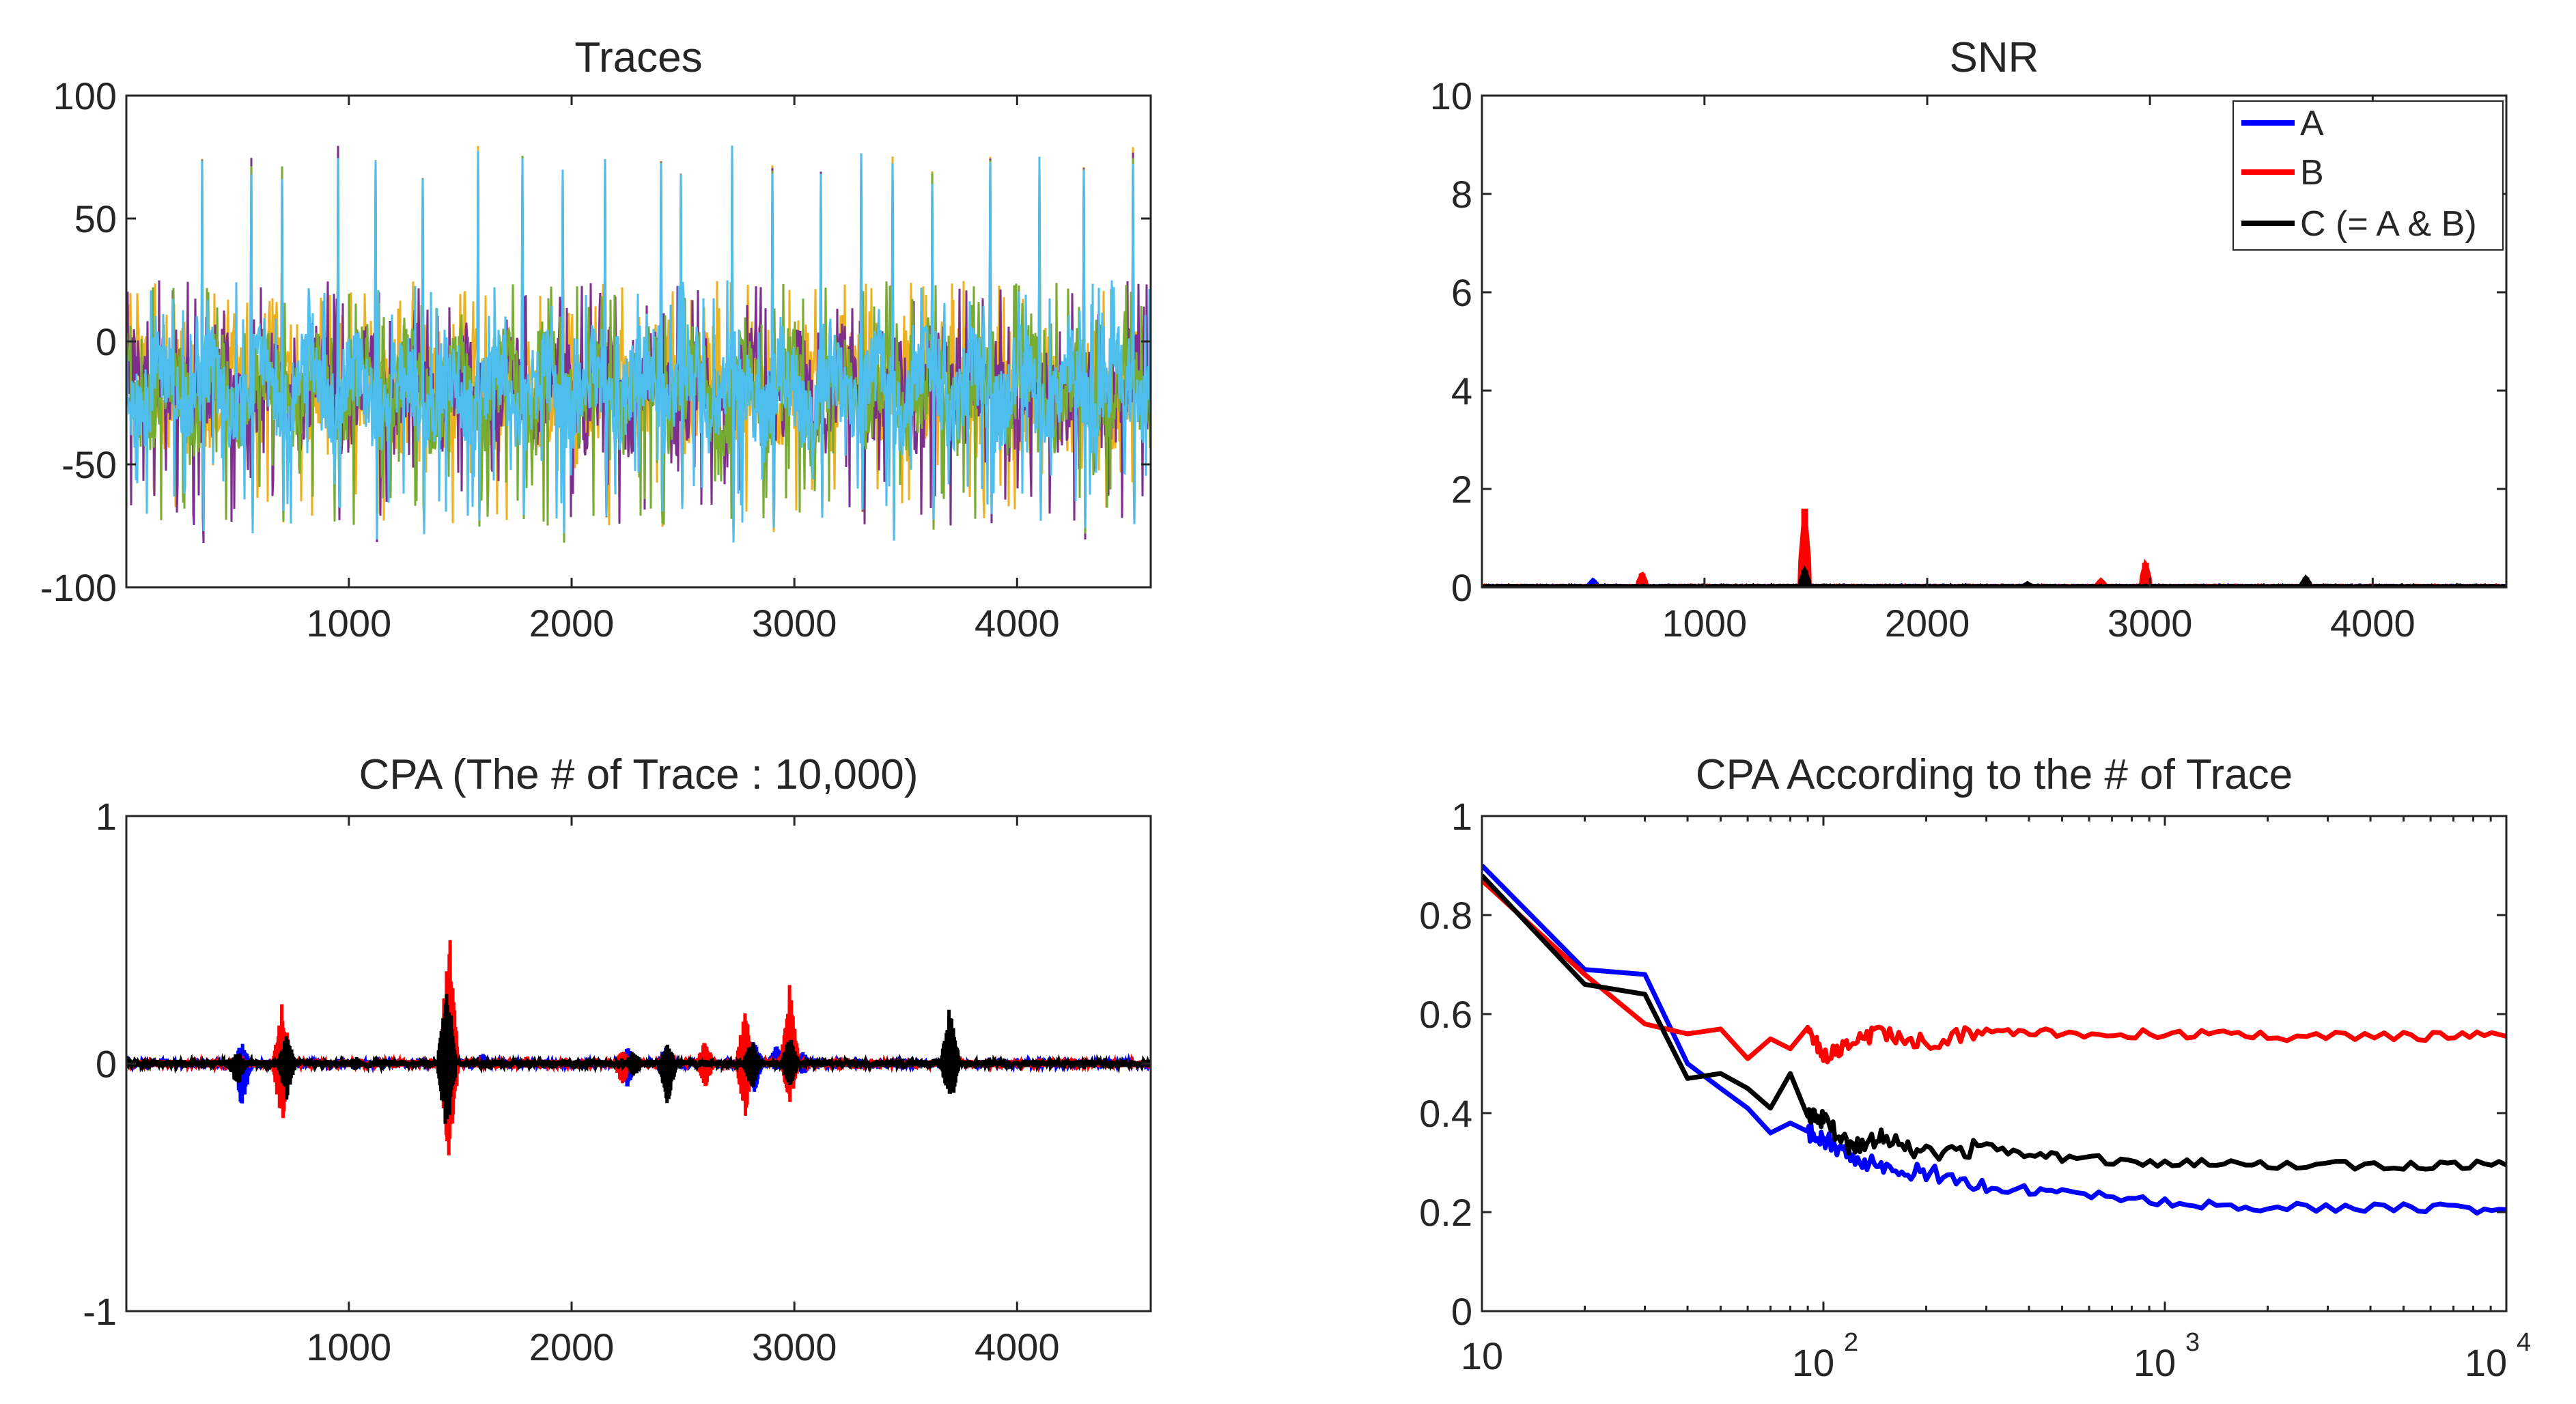 The image size is (2576, 1404). I want to click on ytick-label: 0.8, so click(1445, 915).